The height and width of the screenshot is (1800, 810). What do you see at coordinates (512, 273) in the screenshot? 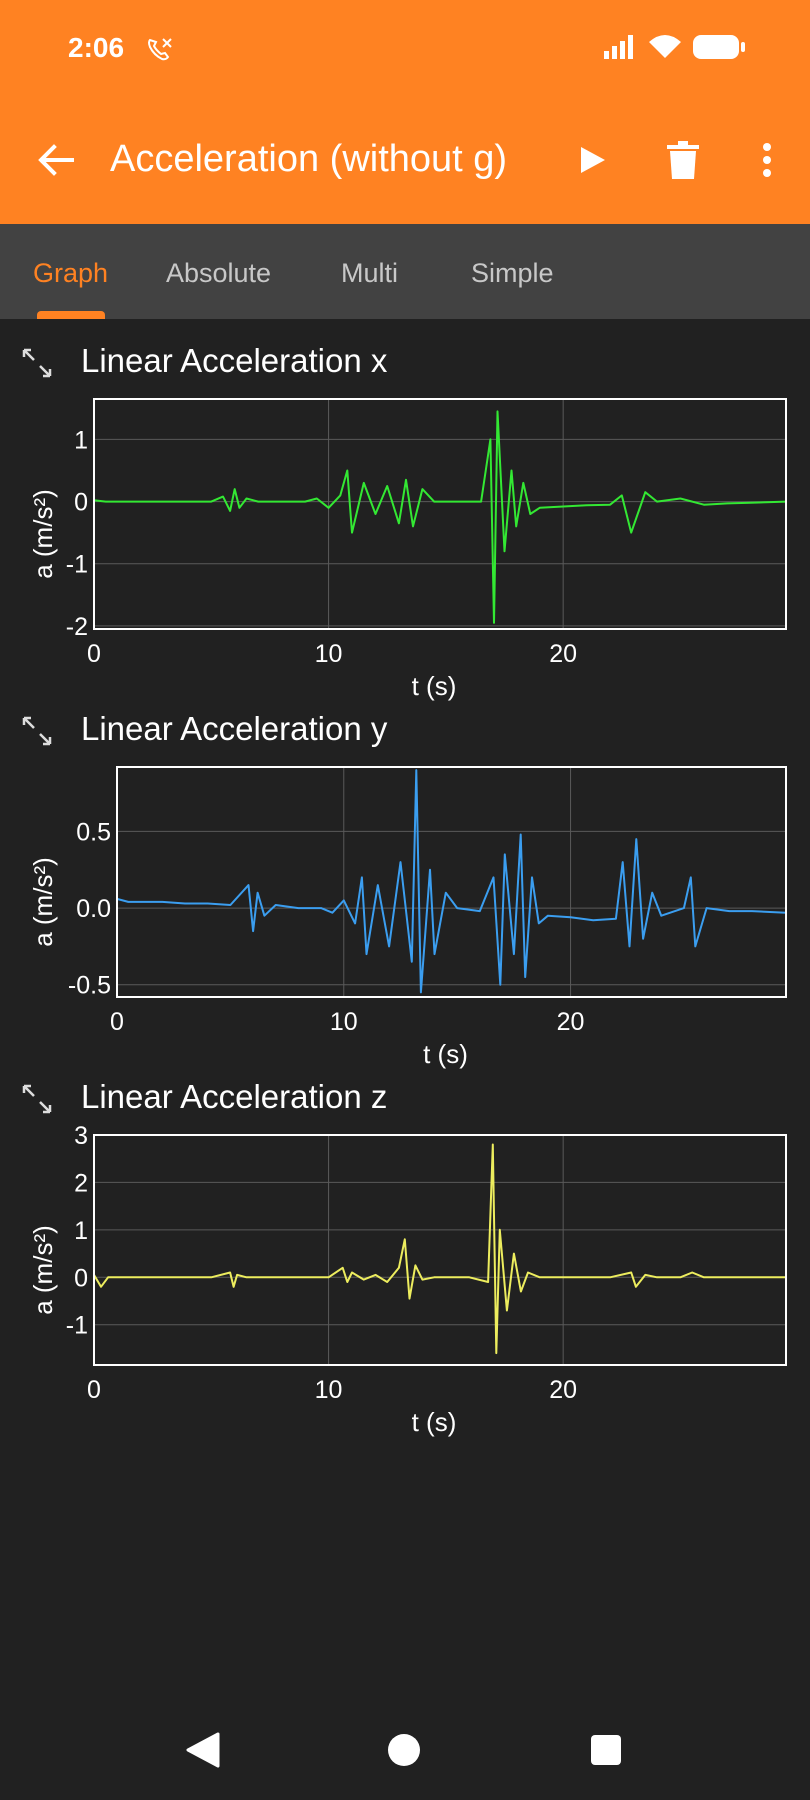
I see `tab-simple: Simple` at bounding box center [512, 273].